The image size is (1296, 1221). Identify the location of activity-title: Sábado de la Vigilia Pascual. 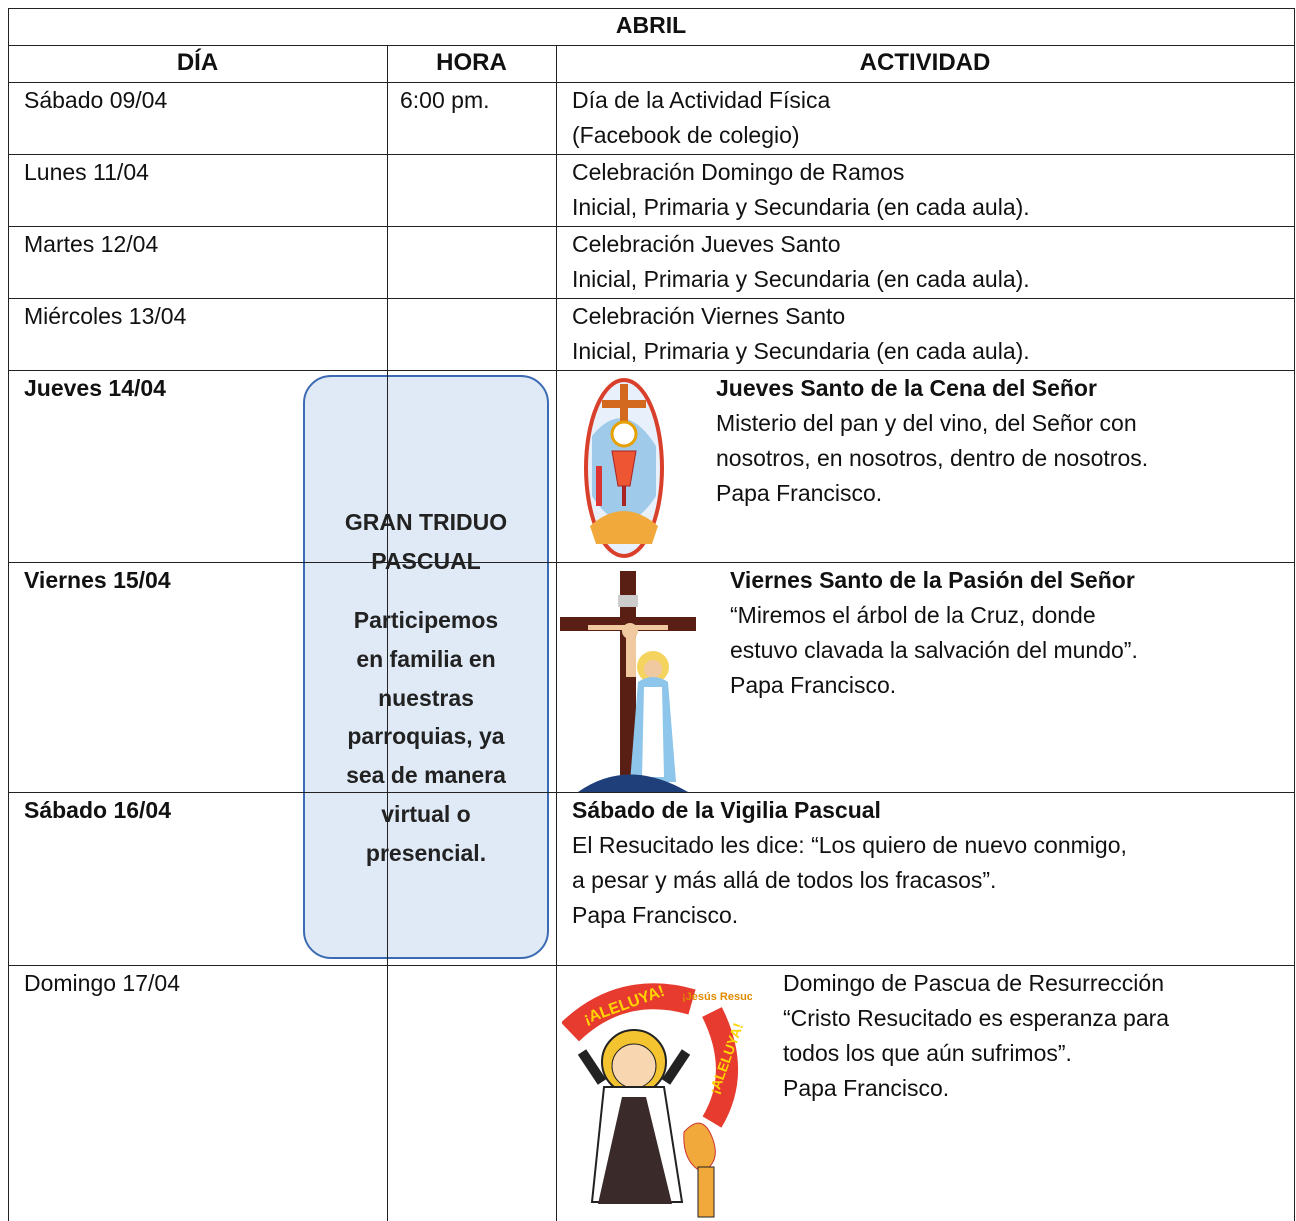
(726, 810).